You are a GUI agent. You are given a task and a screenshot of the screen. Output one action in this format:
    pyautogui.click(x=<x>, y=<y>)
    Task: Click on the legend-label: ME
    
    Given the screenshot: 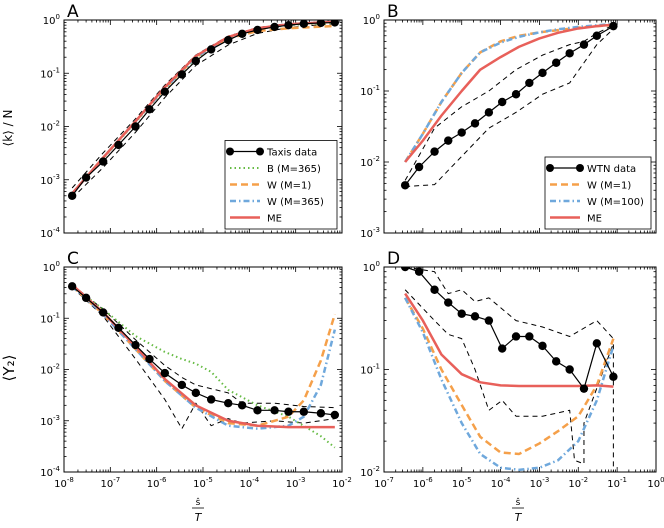 What is the action you would take?
    pyautogui.click(x=274, y=219)
    